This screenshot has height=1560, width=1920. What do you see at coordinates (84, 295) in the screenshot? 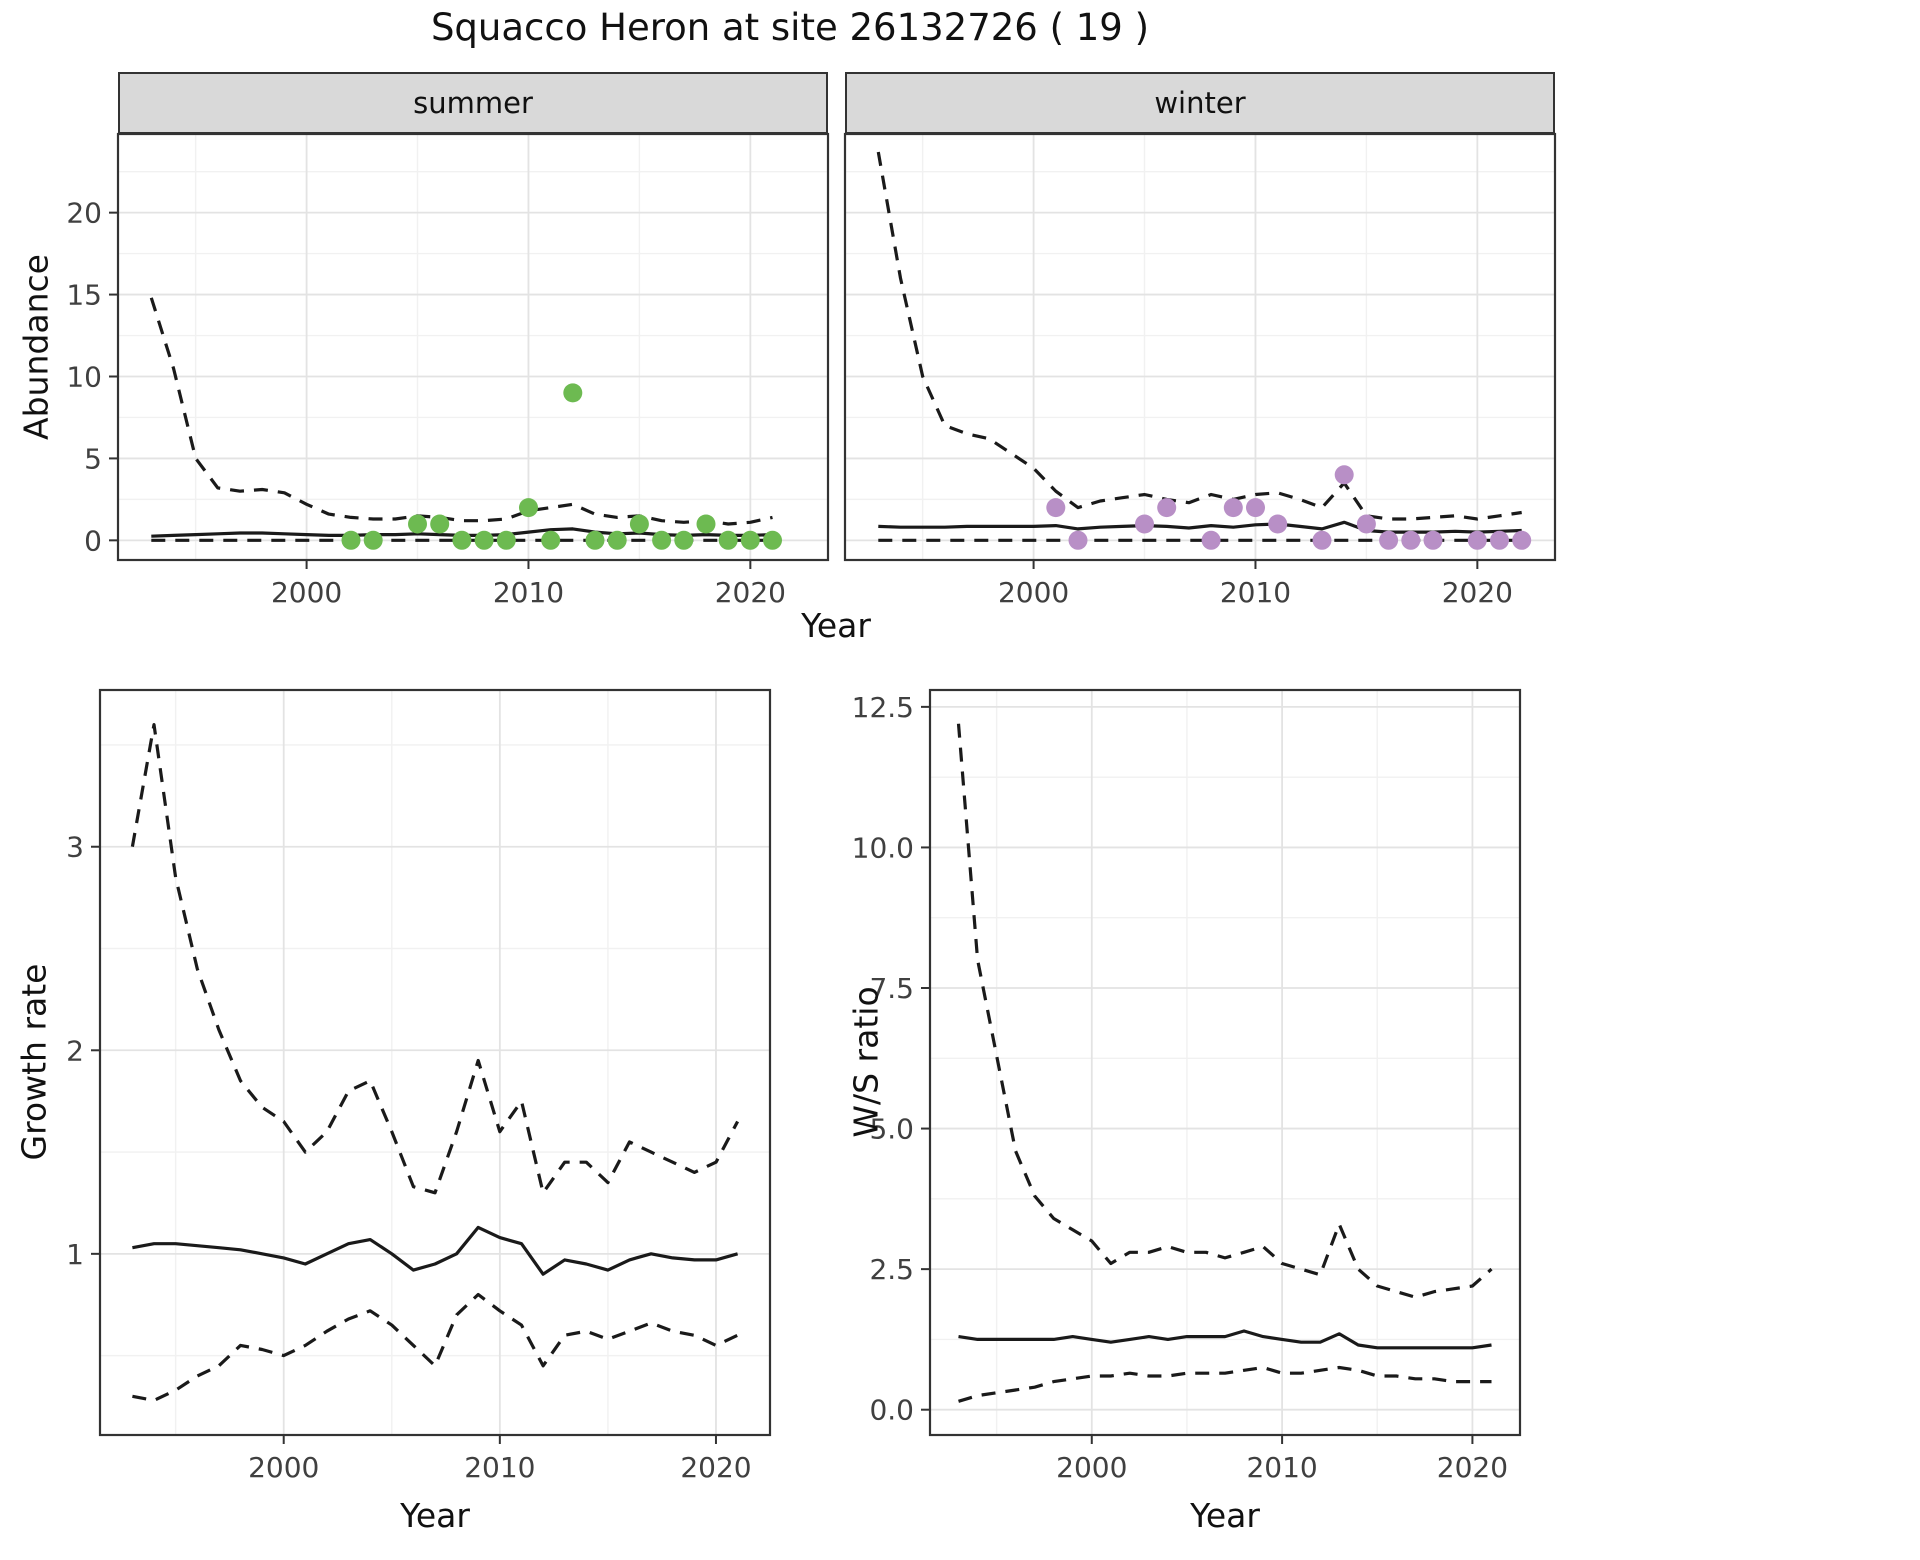
I see `y-tick-label: 15` at bounding box center [84, 295].